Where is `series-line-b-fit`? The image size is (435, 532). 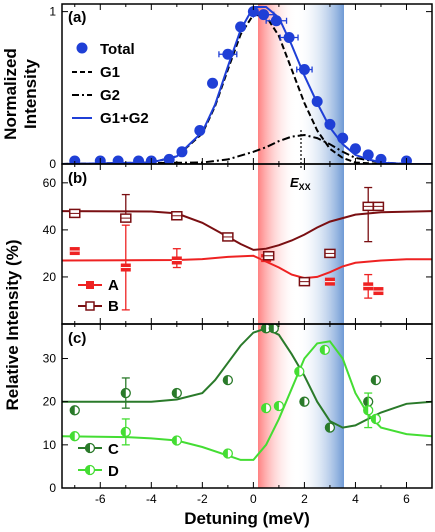 series-line-b-fit is located at coordinates (247, 230).